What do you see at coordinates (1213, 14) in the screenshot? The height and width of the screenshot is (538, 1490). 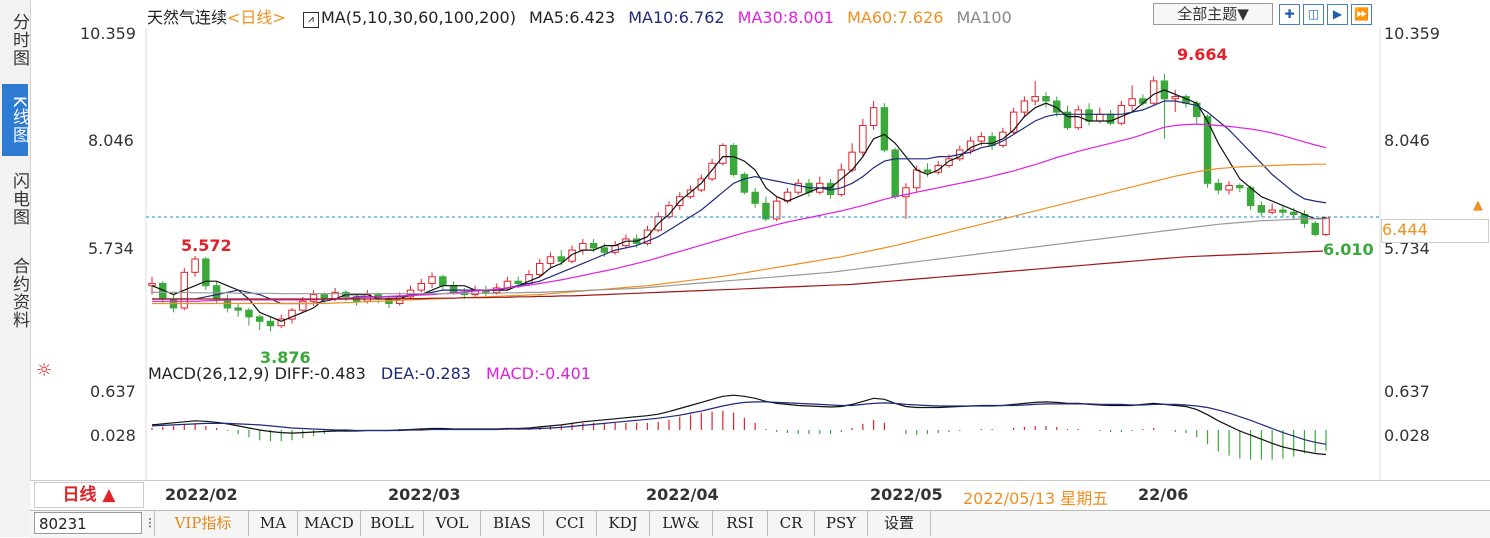 I see `theme-dropdown: 全部主题▼` at bounding box center [1213, 14].